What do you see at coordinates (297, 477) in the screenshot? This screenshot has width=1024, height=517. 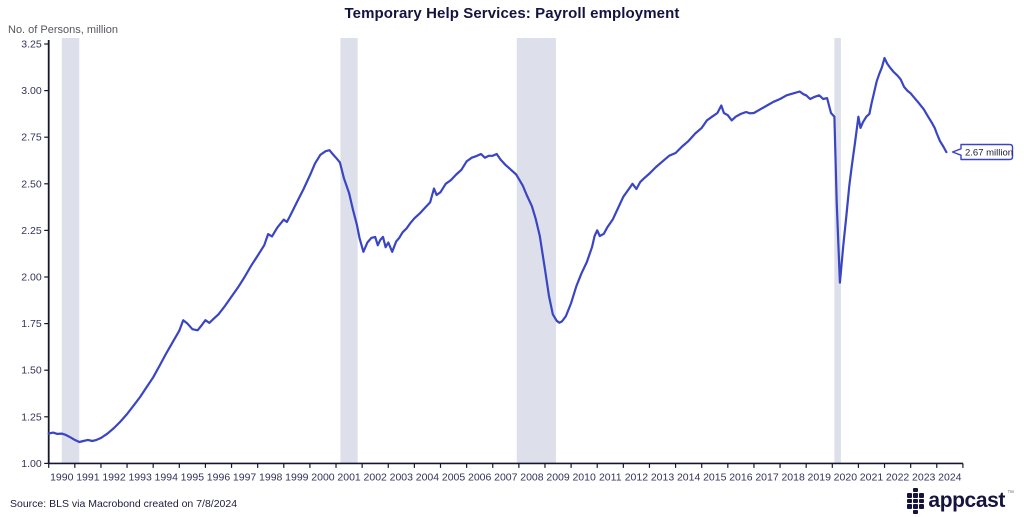 I see `x-tick-label: 1999` at bounding box center [297, 477].